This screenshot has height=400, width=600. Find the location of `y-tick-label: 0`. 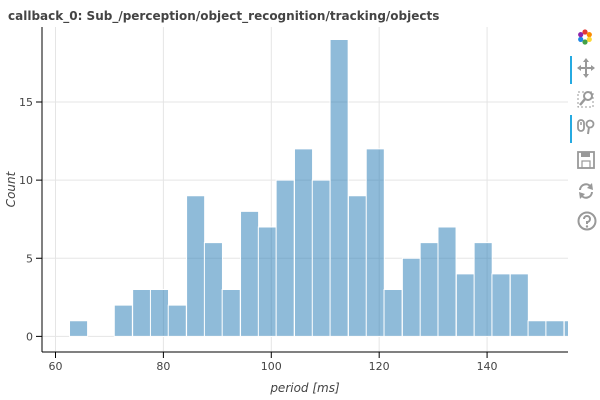

y-tick-label: 0 is located at coordinates (29, 336).